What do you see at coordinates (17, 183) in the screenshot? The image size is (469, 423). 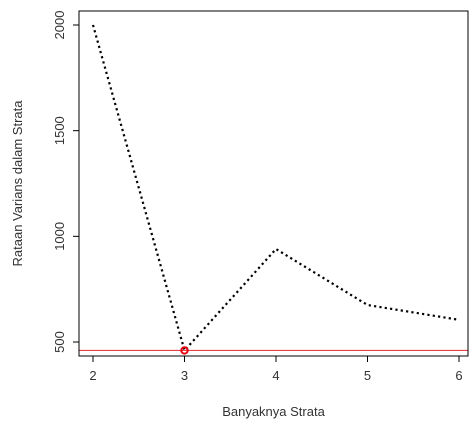 I see `y-axis-title: Rataan Varians dalam Strata` at bounding box center [17, 183].